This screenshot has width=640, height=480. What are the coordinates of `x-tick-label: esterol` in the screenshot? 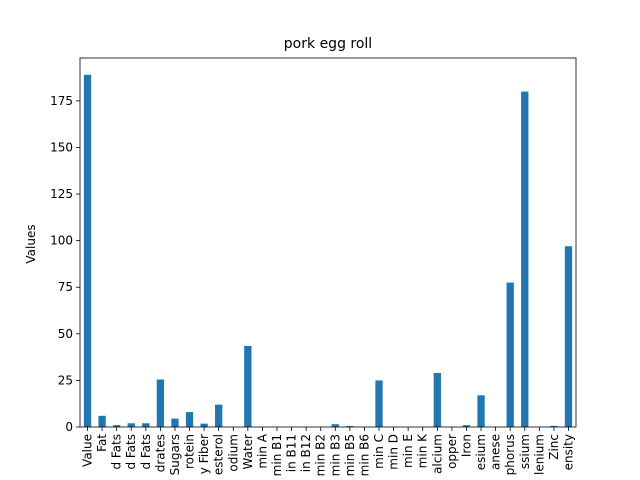 It's located at (219, 454).